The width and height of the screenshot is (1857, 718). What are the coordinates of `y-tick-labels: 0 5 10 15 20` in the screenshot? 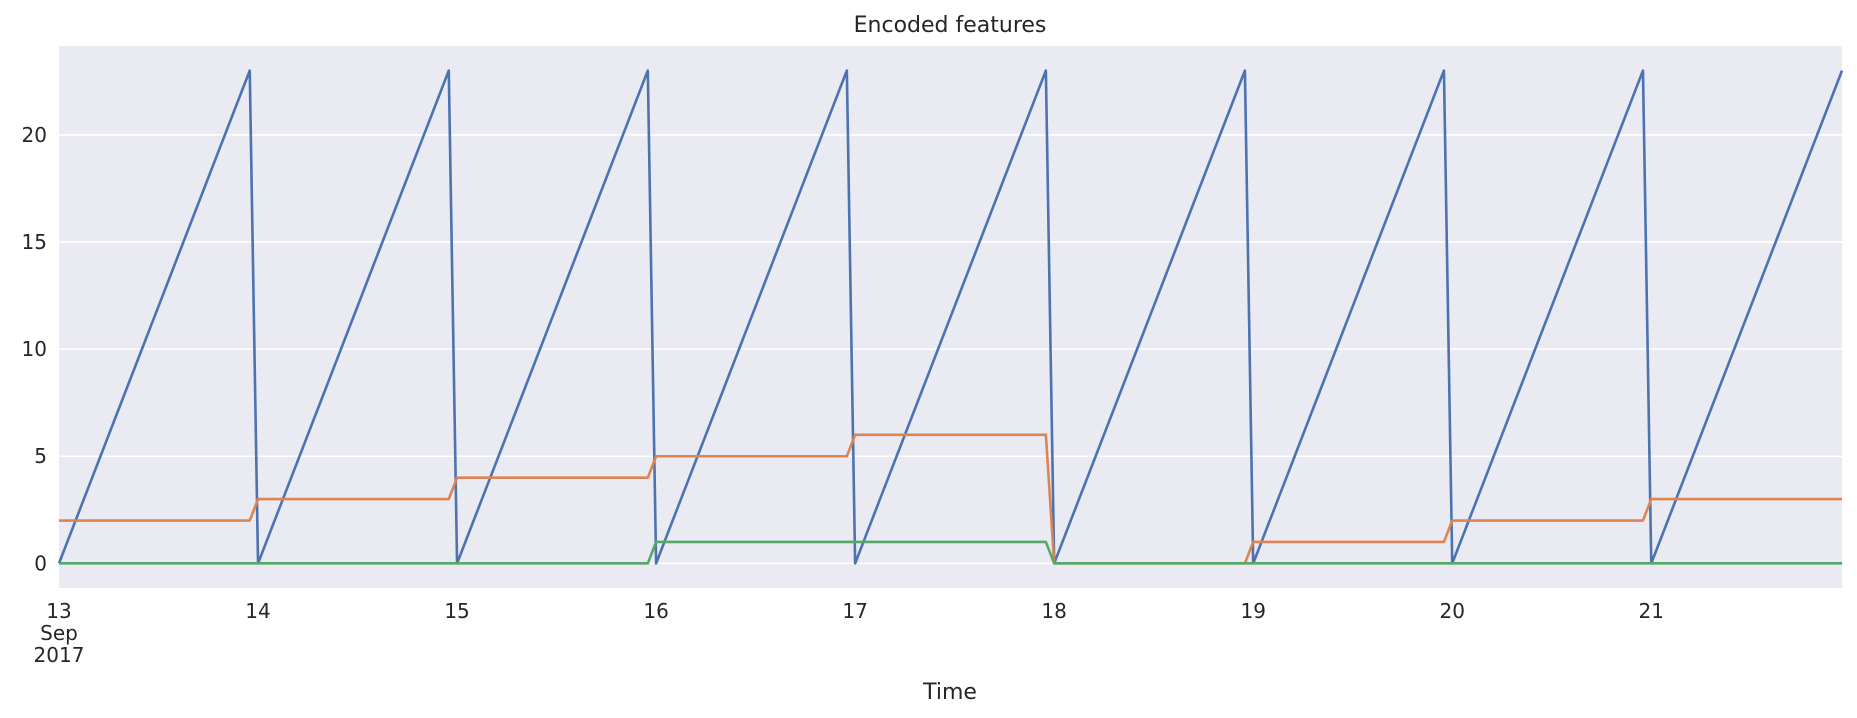 It's located at (34, 349).